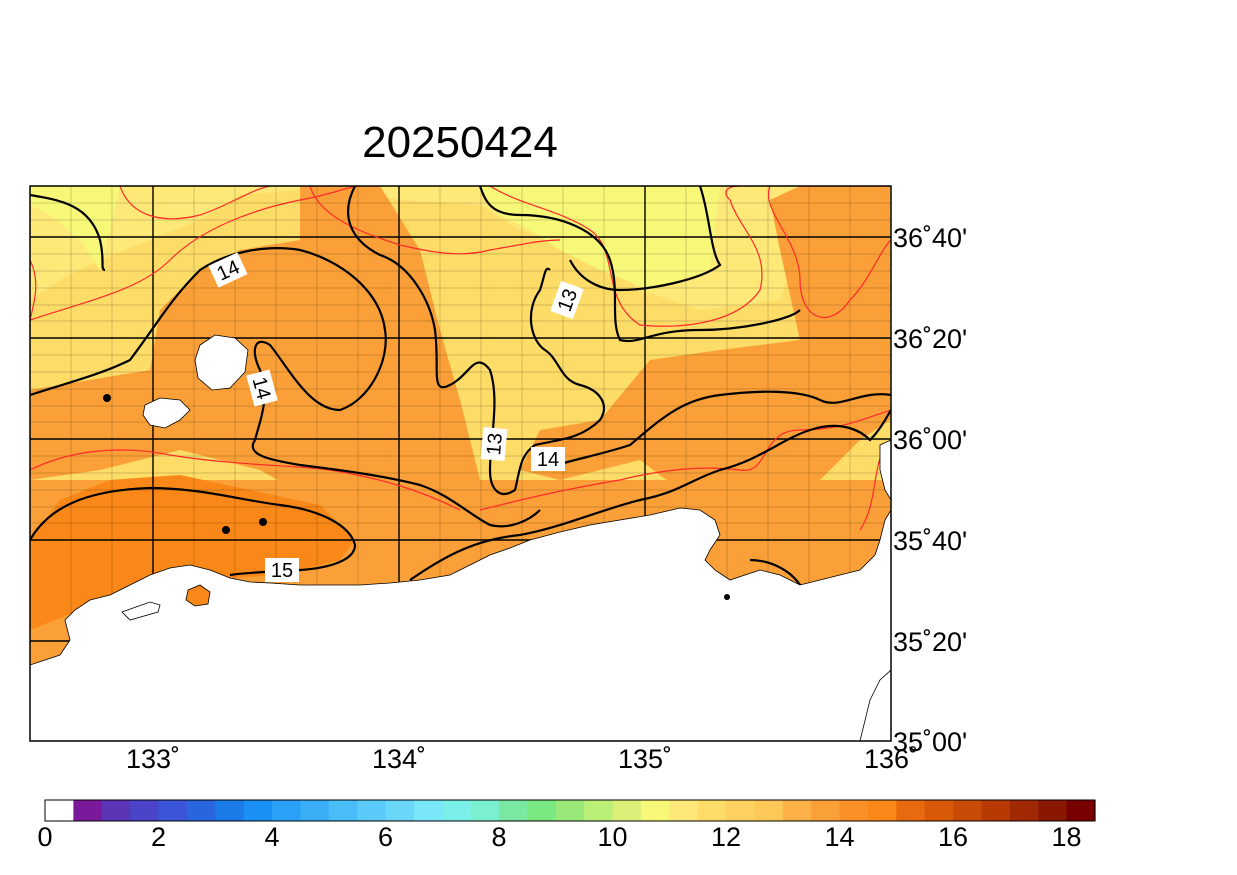 The image size is (1237, 875). I want to click on lat-tick: 35˚20', so click(930, 642).